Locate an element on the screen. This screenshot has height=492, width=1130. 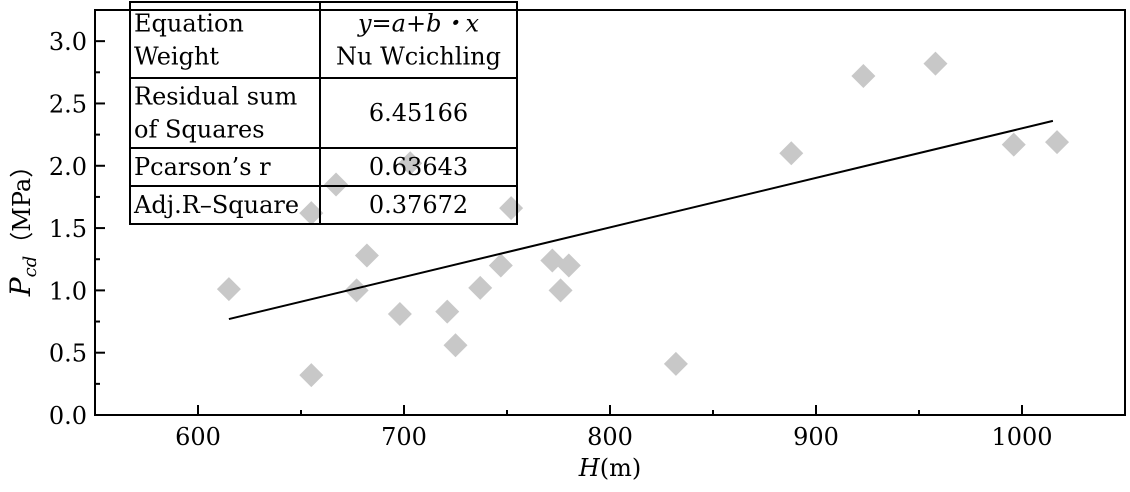
x-axis-var: H is located at coordinates (589, 468).